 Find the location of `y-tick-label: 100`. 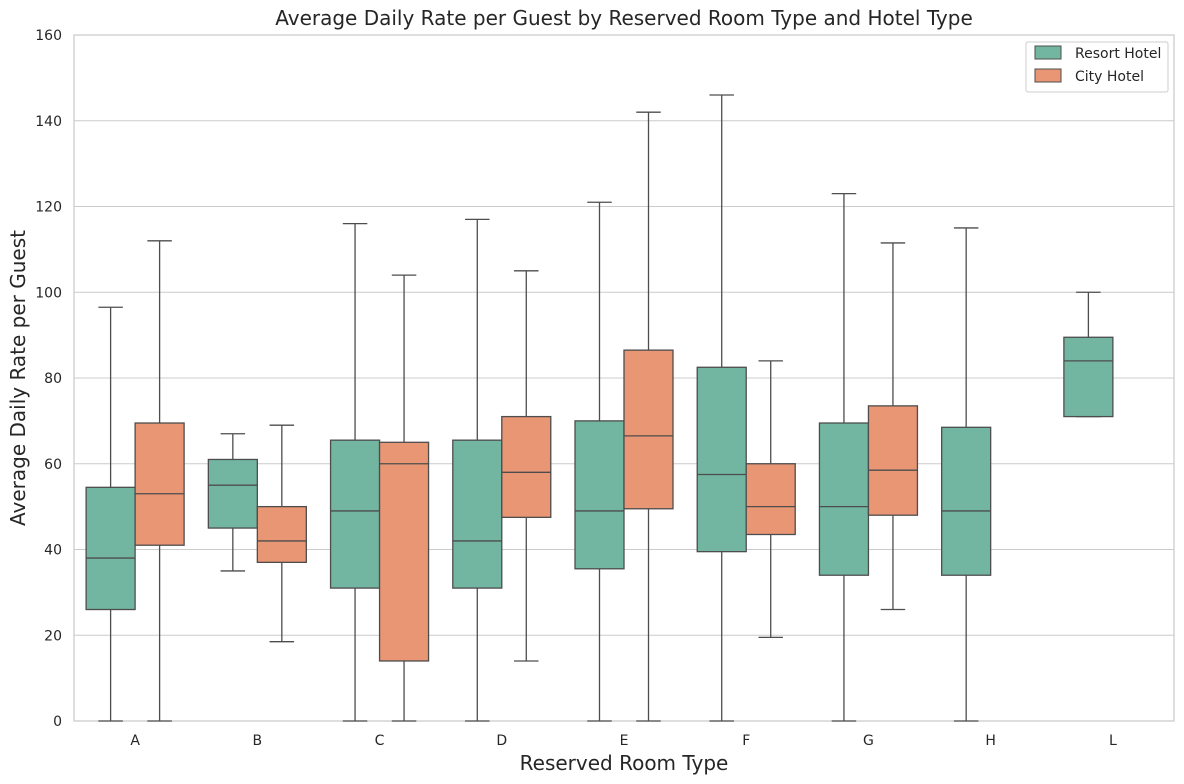

y-tick-label: 100 is located at coordinates (48, 293).